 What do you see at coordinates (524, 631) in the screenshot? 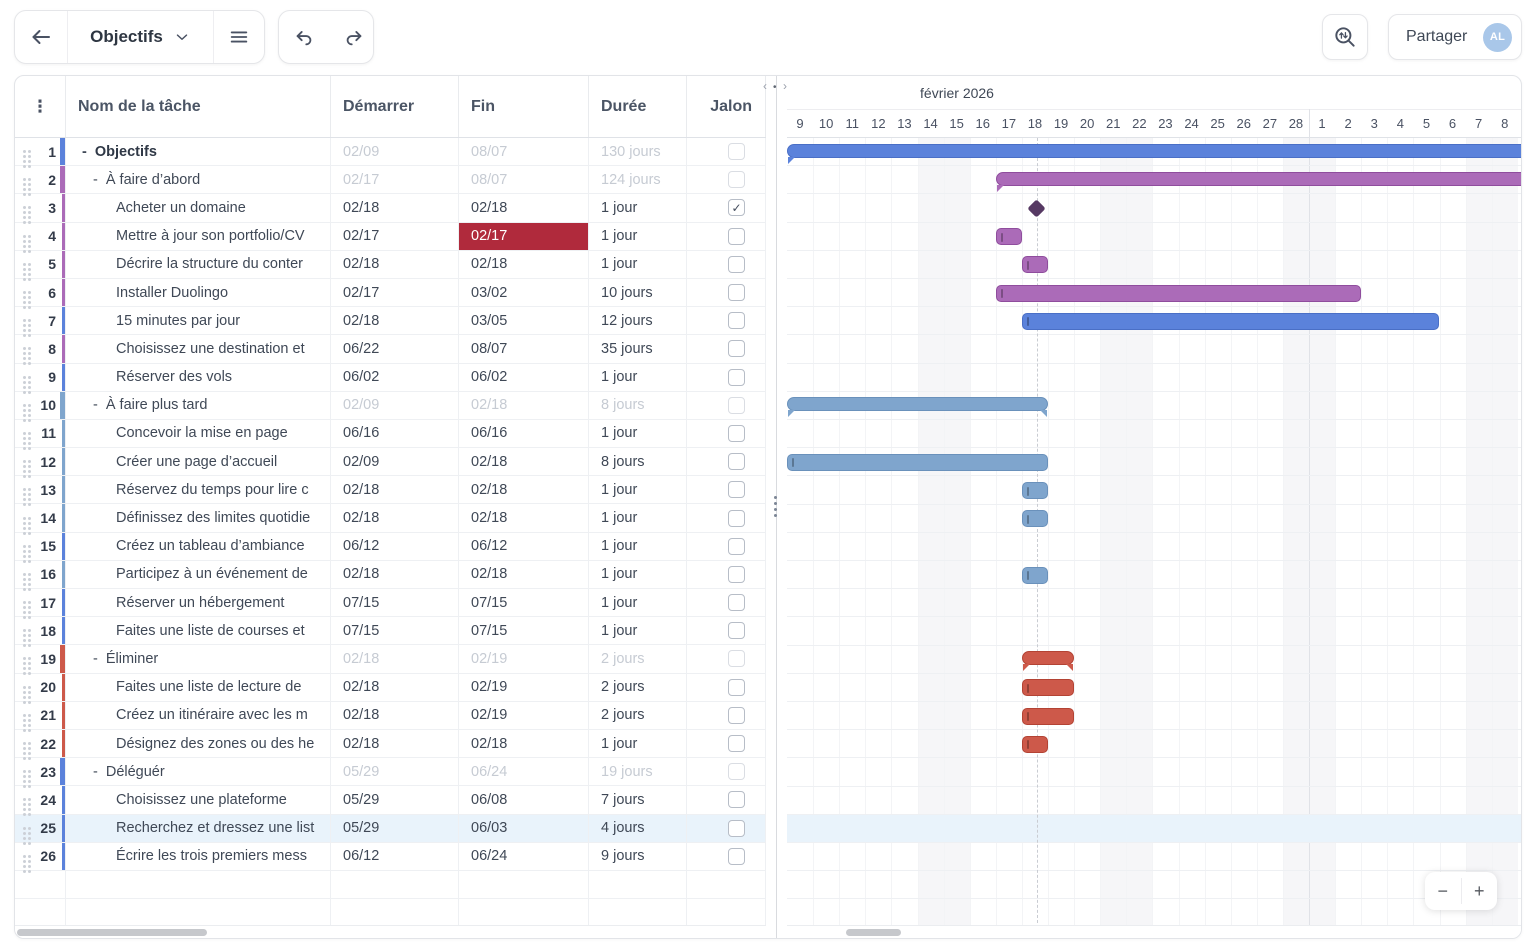
I see `end-date-cell: 07/15` at bounding box center [524, 631].